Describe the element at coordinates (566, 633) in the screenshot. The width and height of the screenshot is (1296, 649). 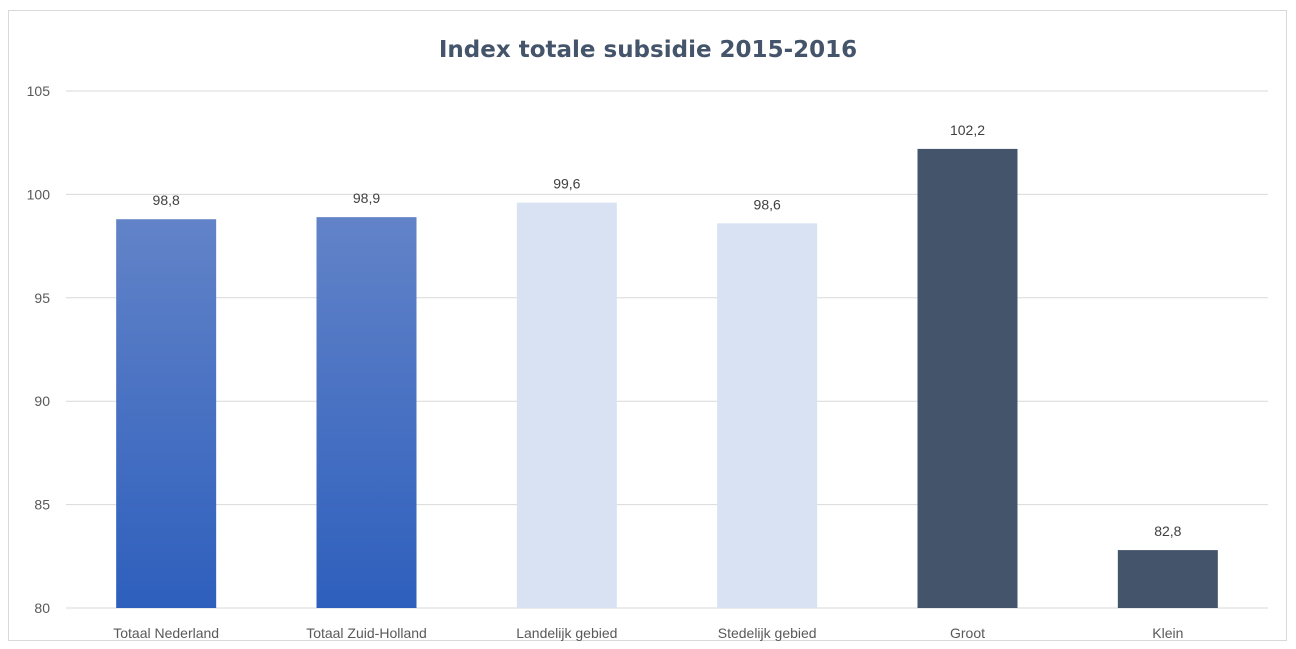
I see `x-category-label: Landelijk gebied` at that location.